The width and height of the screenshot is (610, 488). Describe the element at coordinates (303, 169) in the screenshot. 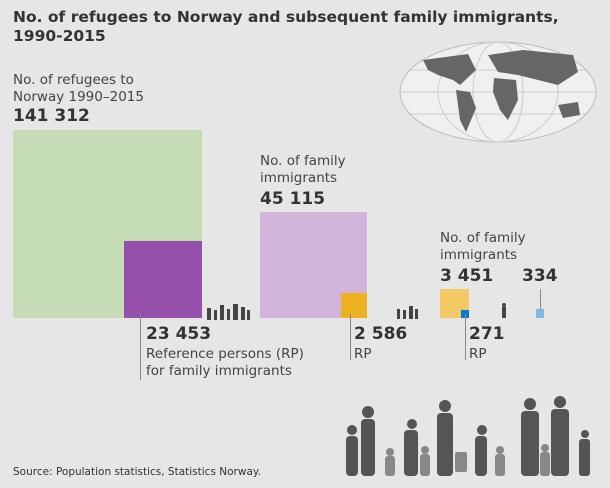

I see `family1-label: No. of family immigrants` at that location.